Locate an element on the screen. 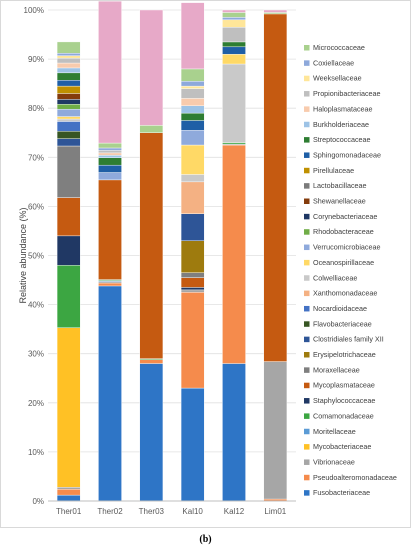 The height and width of the screenshot is (550, 411). x-tick-label: Ther02 is located at coordinates (110, 511).